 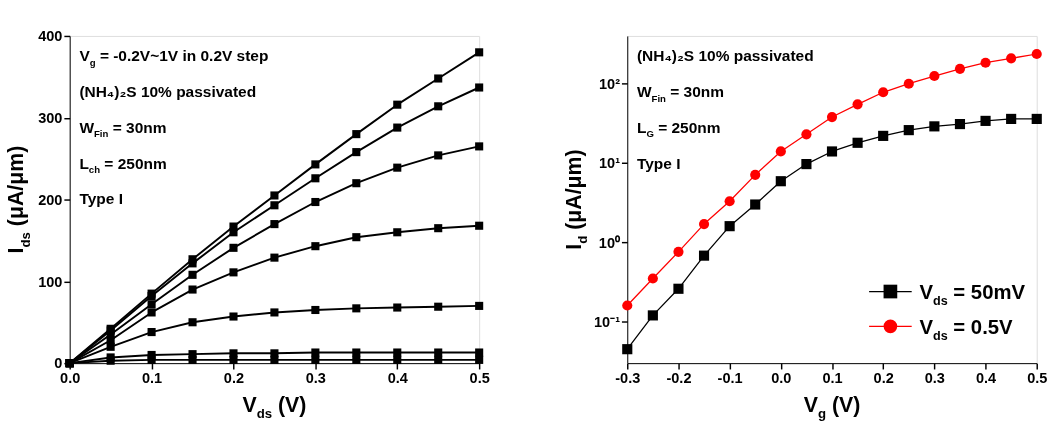 I want to click on y-tick-label: 10⁰, so click(x=609, y=242).